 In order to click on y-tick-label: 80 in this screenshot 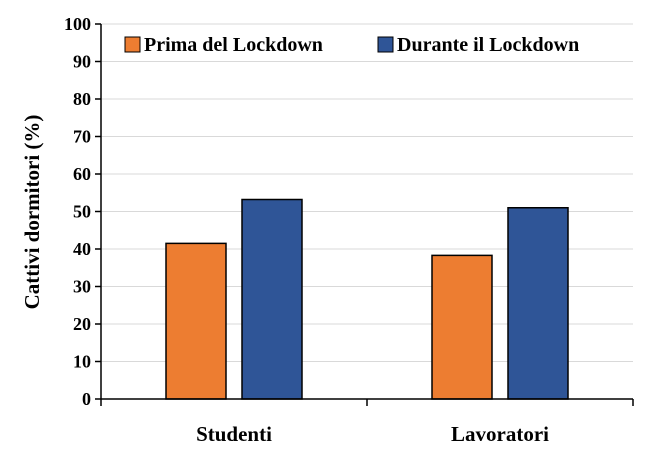, I will do `click(82, 99)`.